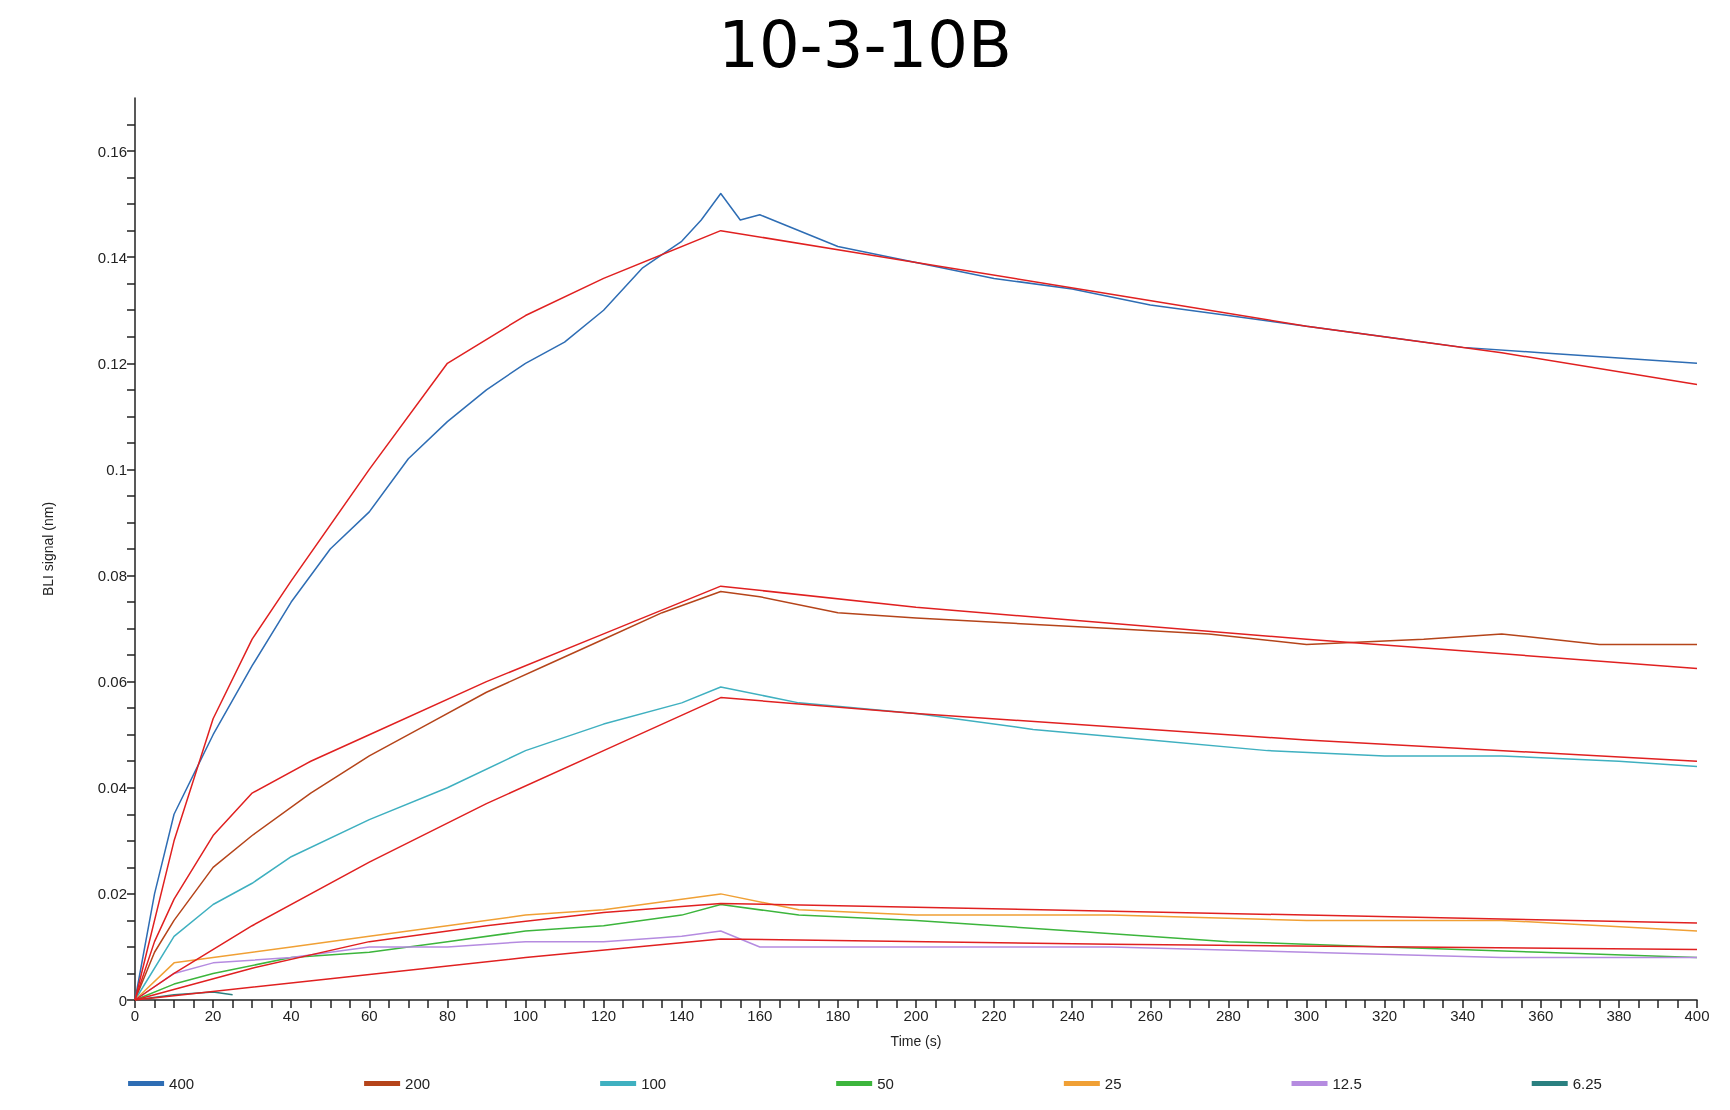  Describe the element at coordinates (1587, 1083) in the screenshot. I see `legend-label: 6.25` at that location.